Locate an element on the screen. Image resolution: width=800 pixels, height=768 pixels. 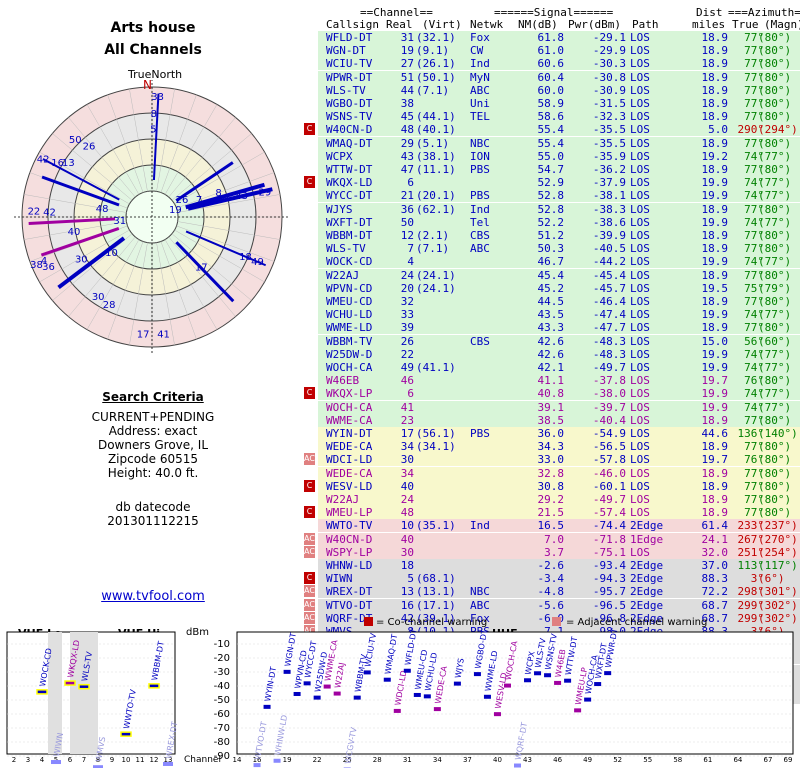
table-row: WGN-DT 19 (9.1) CW 61.0 -29.9 LOS 18.9 77° (80°) is located at coordinates (559, 51).